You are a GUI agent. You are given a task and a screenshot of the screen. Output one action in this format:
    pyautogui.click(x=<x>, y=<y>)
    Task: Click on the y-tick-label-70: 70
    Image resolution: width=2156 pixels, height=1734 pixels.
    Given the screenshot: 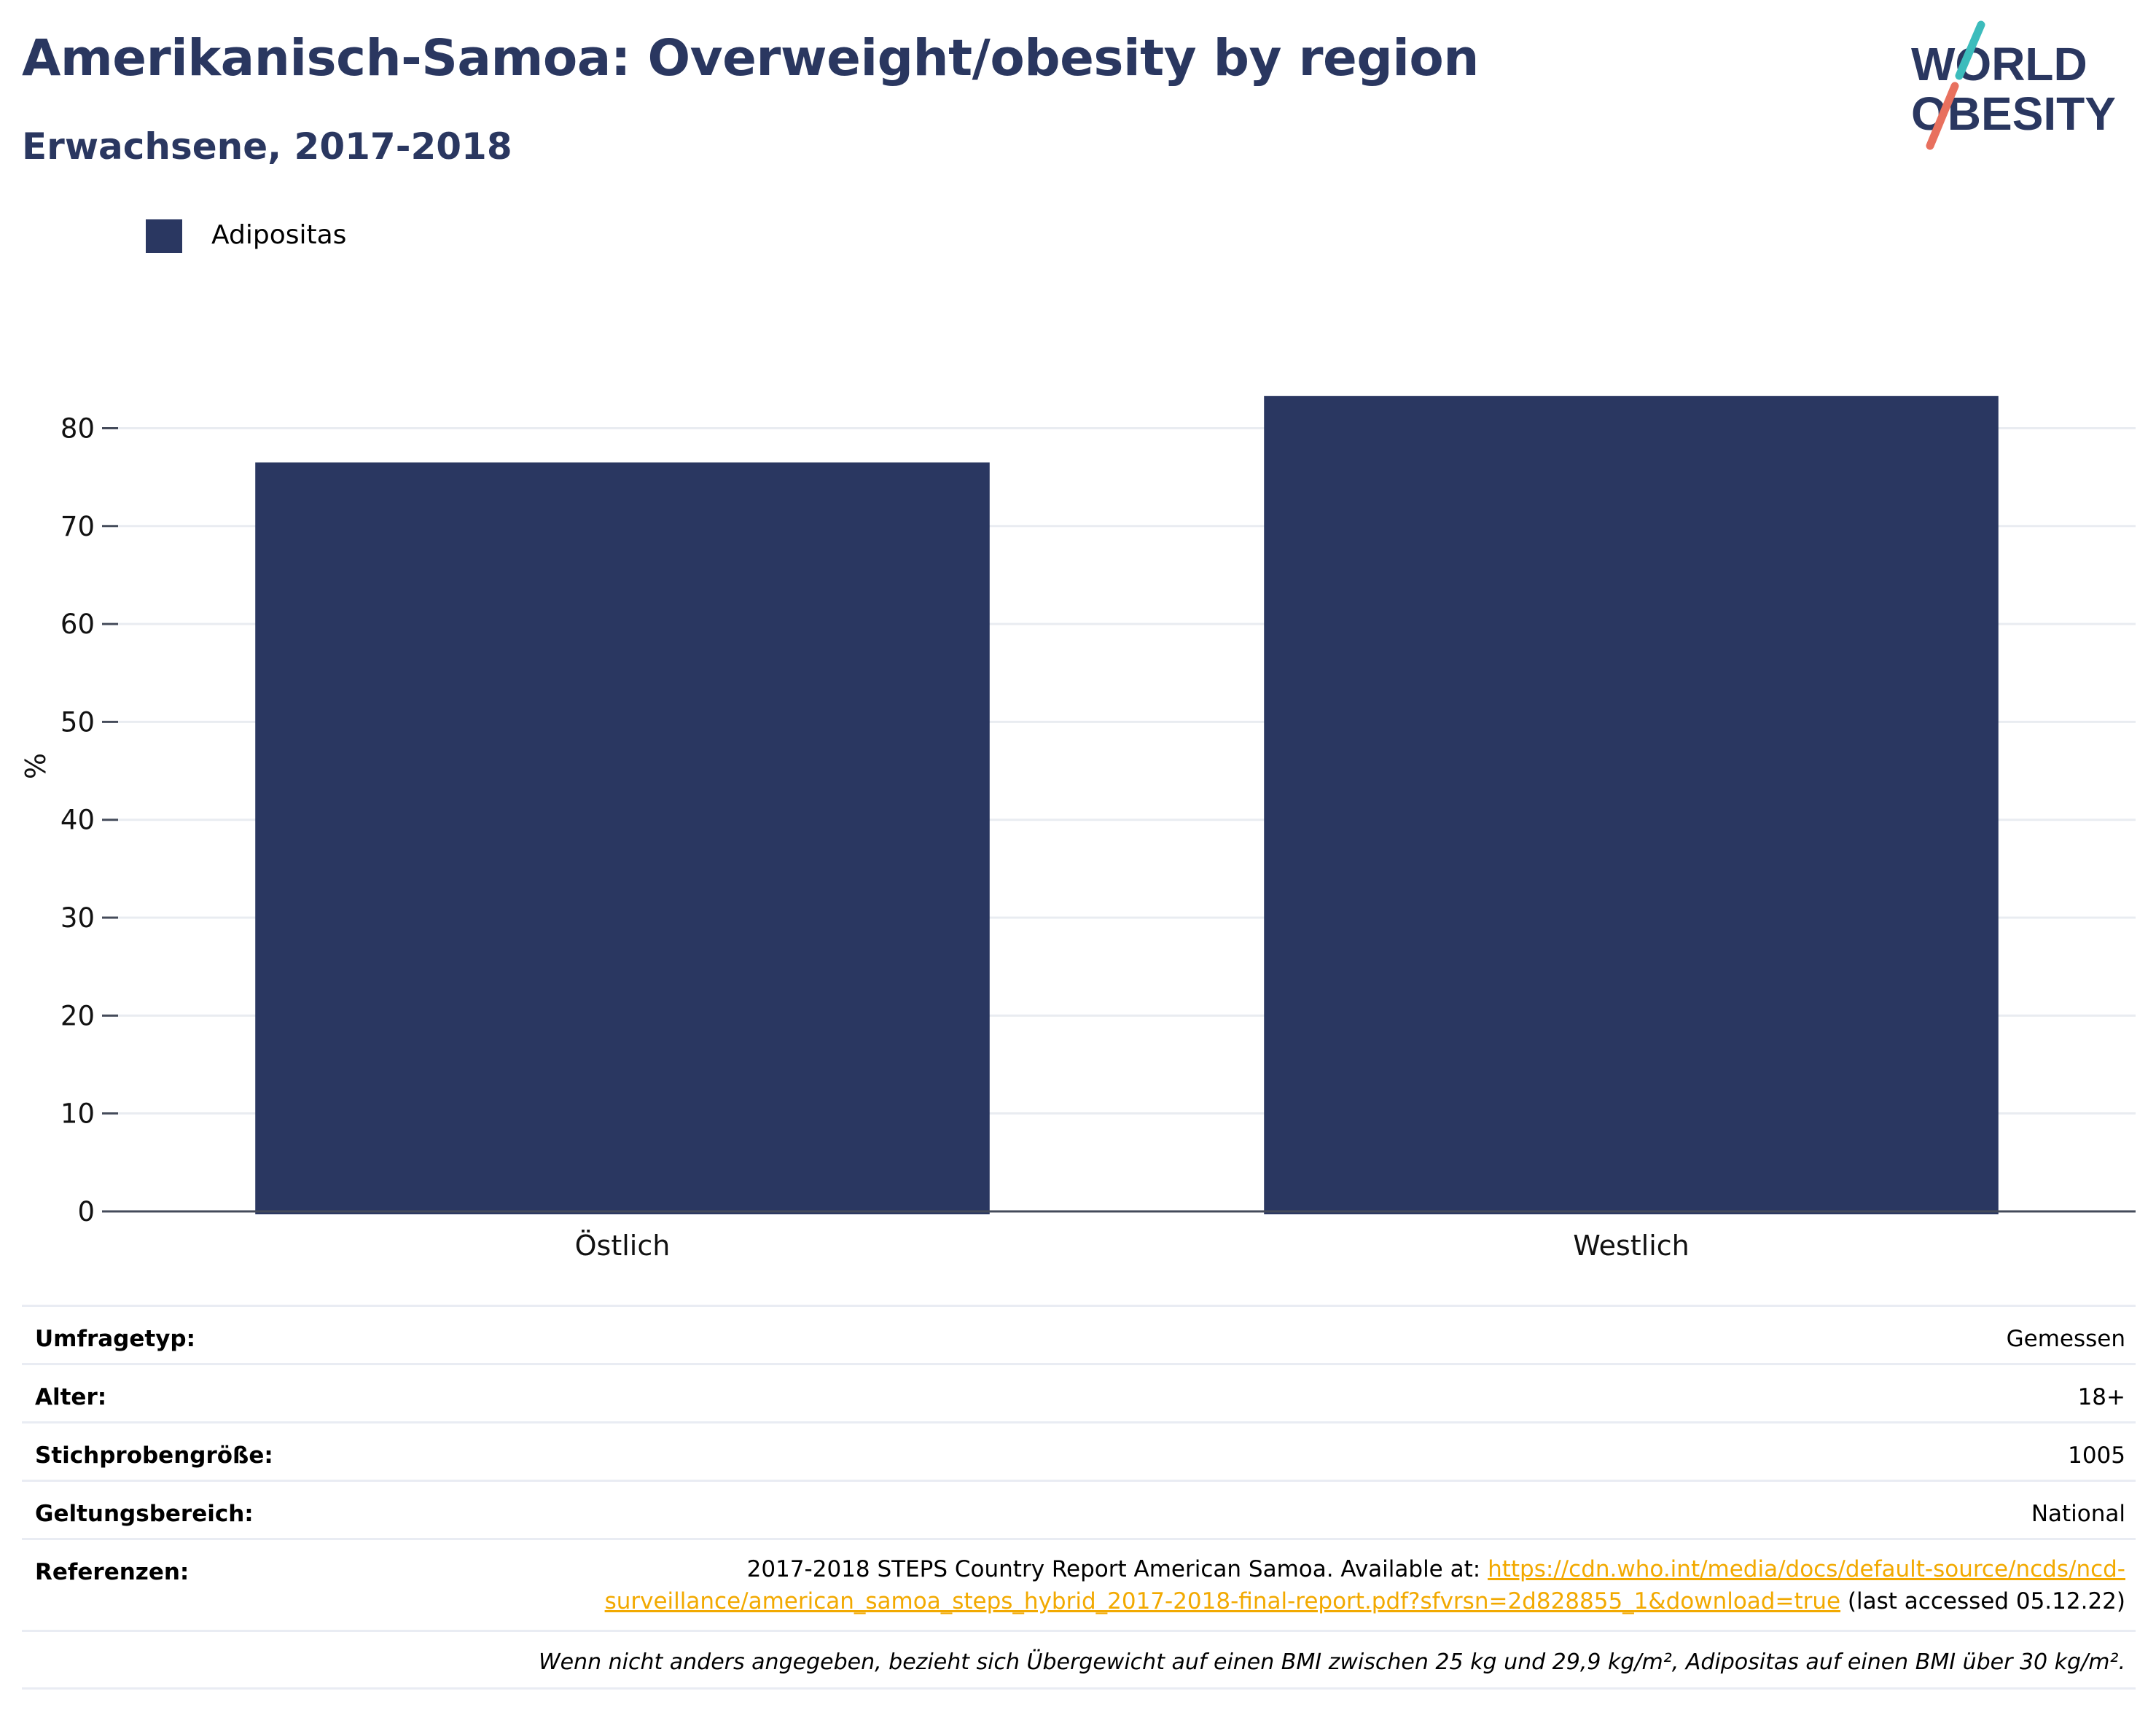 What is the action you would take?
    pyautogui.click(x=78, y=526)
    